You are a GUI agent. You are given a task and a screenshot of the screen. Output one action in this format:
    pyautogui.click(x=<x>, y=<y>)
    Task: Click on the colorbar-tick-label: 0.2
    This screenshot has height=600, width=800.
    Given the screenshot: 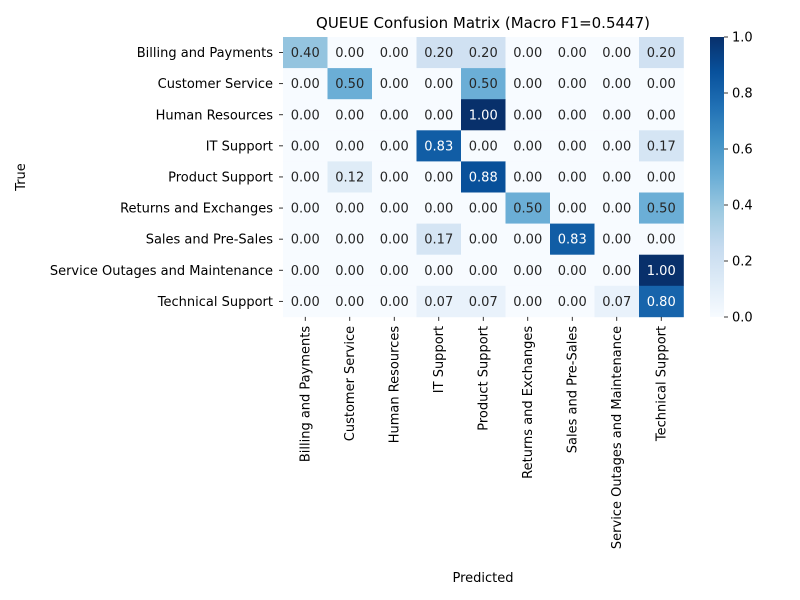 What is the action you would take?
    pyautogui.click(x=742, y=262)
    